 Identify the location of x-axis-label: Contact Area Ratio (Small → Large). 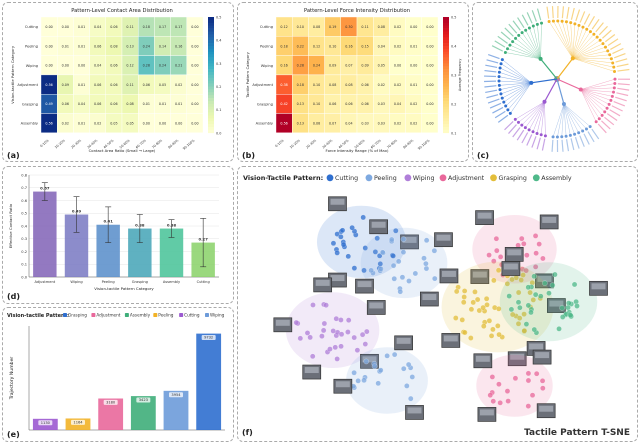
(122, 150).